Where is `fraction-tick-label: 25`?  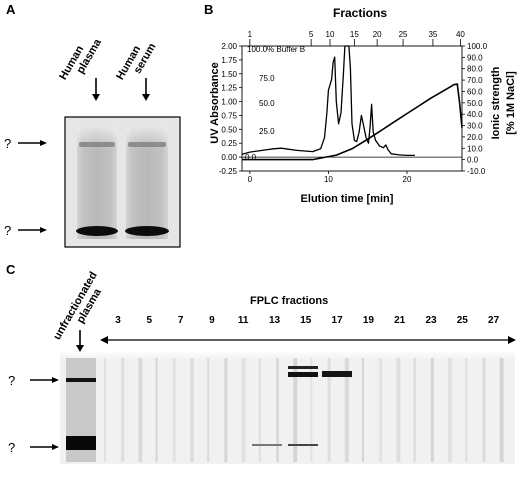 fraction-tick-label: 25 is located at coordinates (403, 34).